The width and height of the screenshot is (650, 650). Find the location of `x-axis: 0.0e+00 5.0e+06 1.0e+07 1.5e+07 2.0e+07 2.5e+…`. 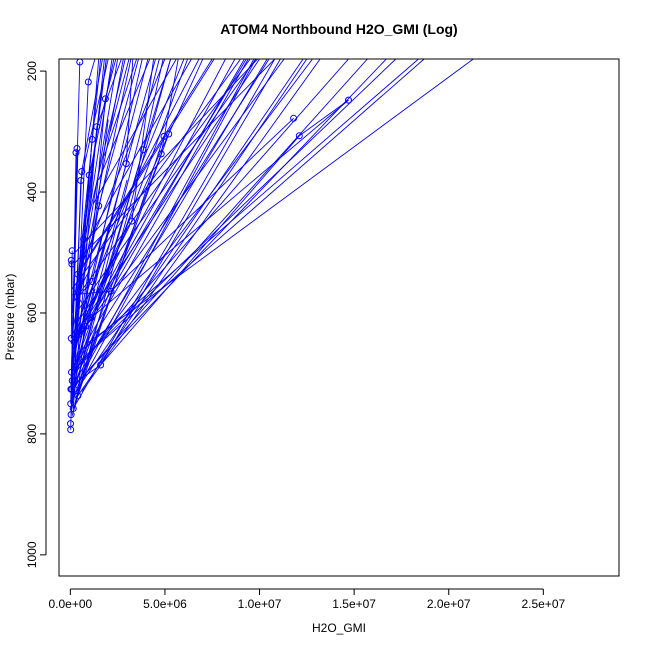

x-axis: 0.0e+00 5.0e+06 1.0e+07 1.5e+07 2.0e+07 2.5e+… is located at coordinates (307, 599).